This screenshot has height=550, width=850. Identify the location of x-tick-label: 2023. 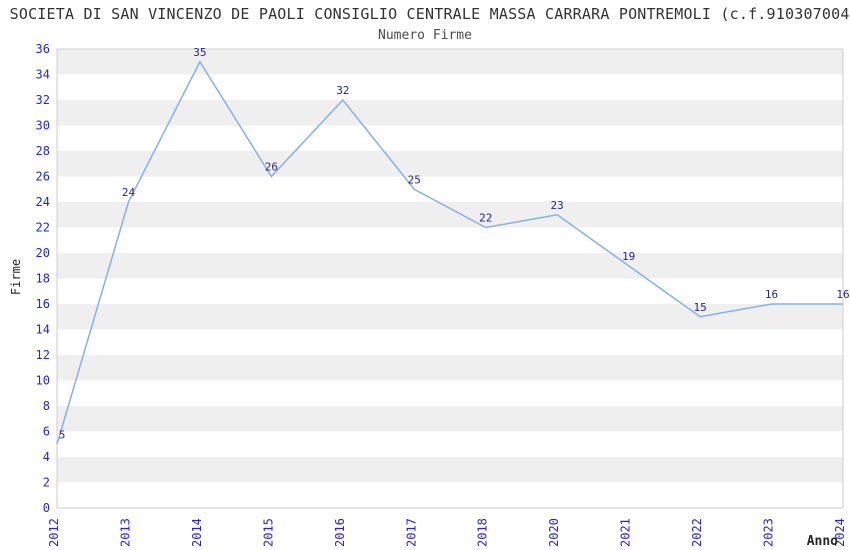
(769, 532).